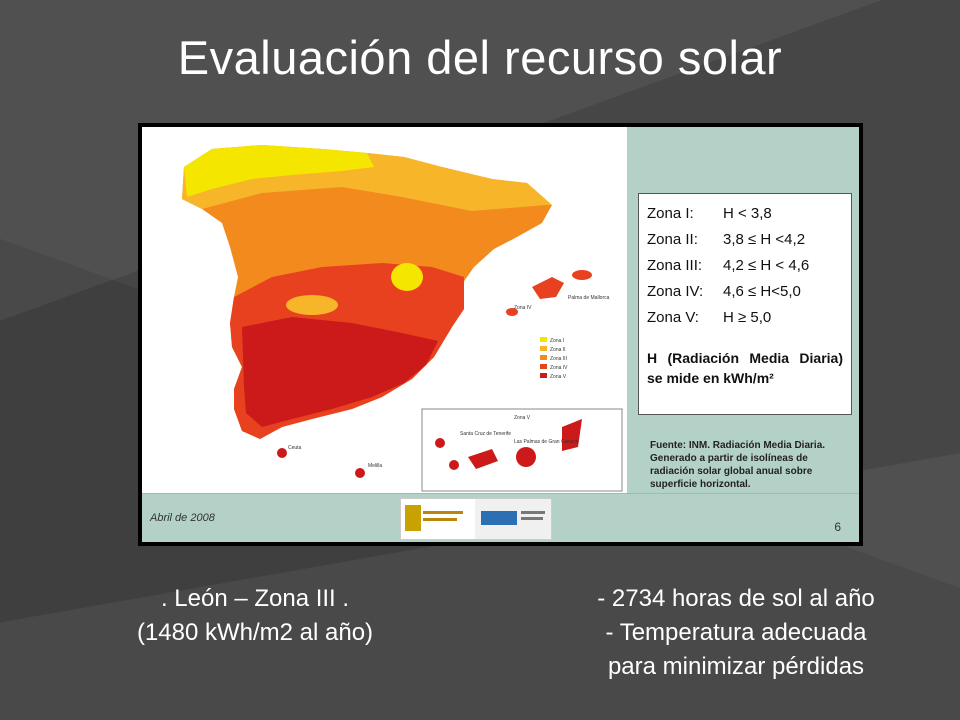  I want to click on map-date: Abril de 2008, so click(182, 518).